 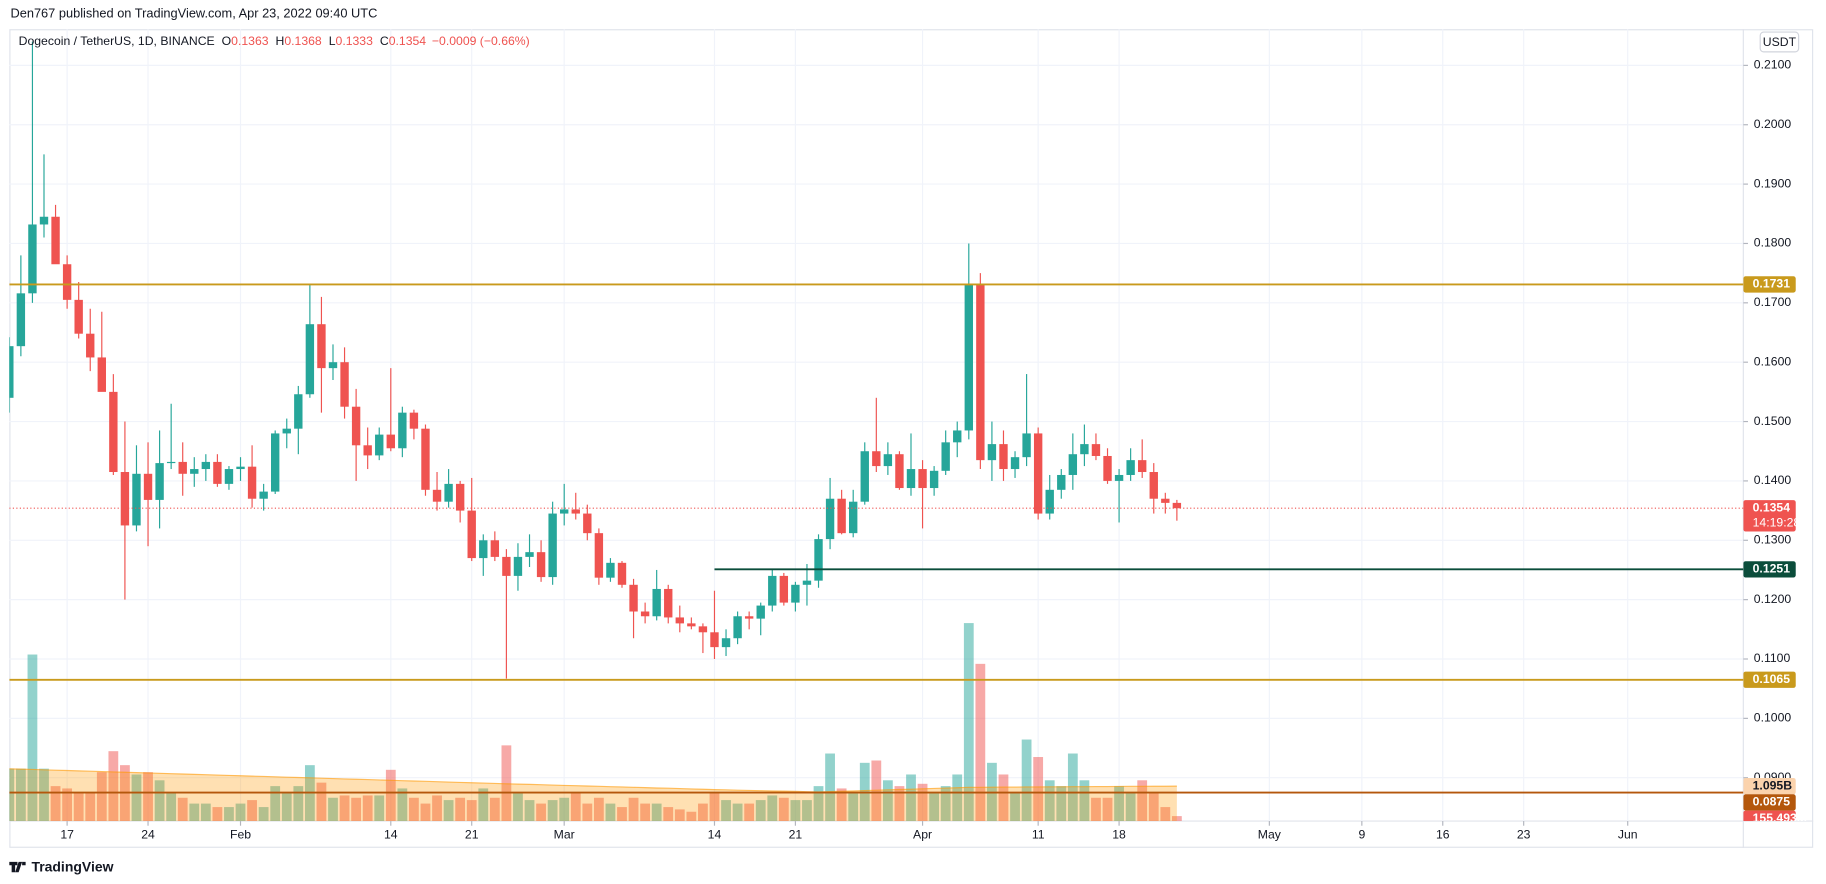 What do you see at coordinates (303, 41) in the screenshot?
I see `legend-value: 0.1368` at bounding box center [303, 41].